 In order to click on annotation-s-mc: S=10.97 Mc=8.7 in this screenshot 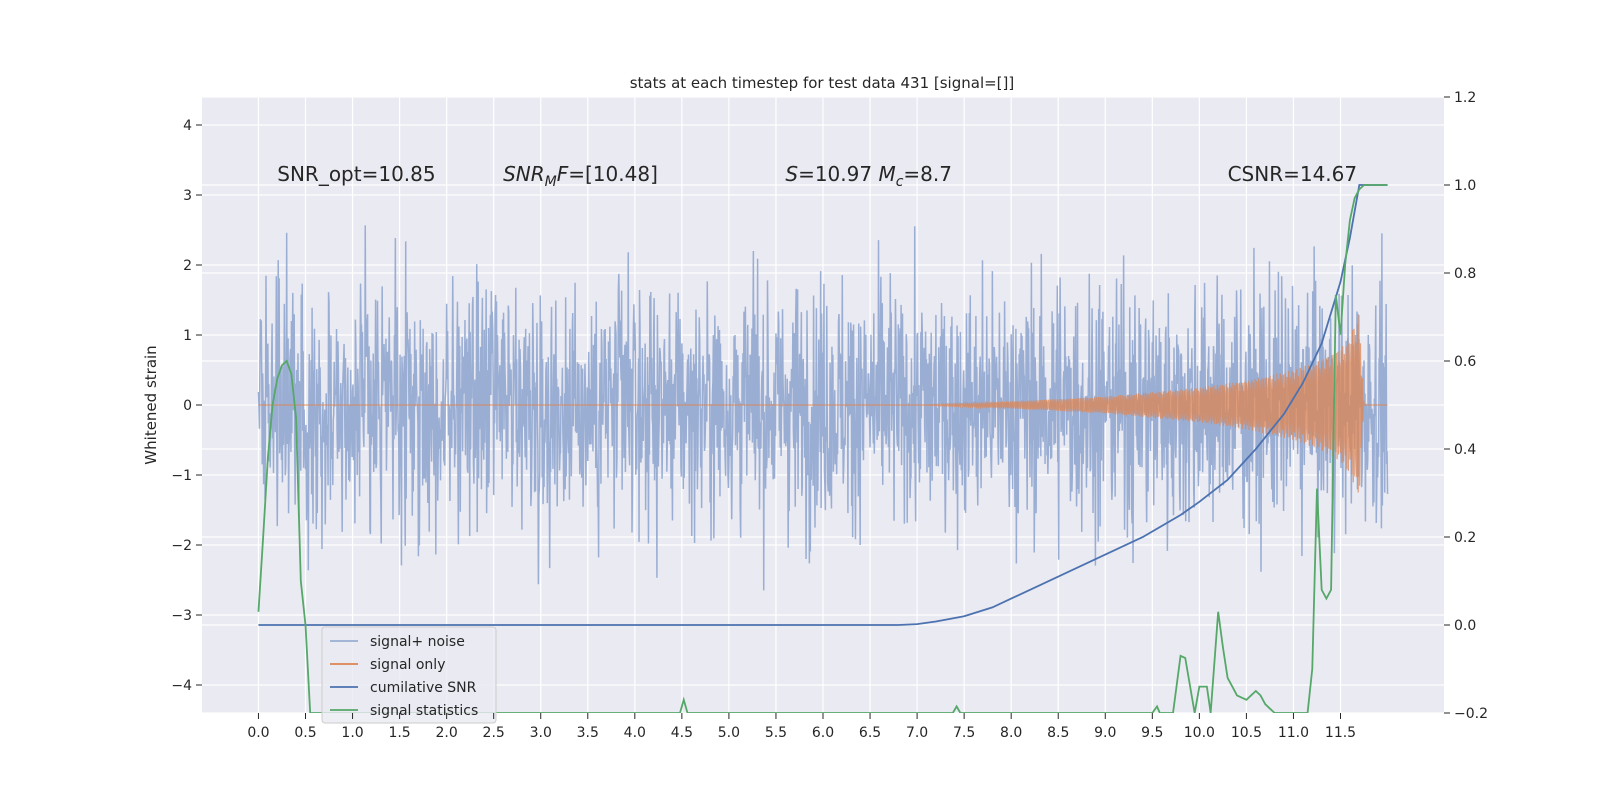, I will do `click(868, 176)`.